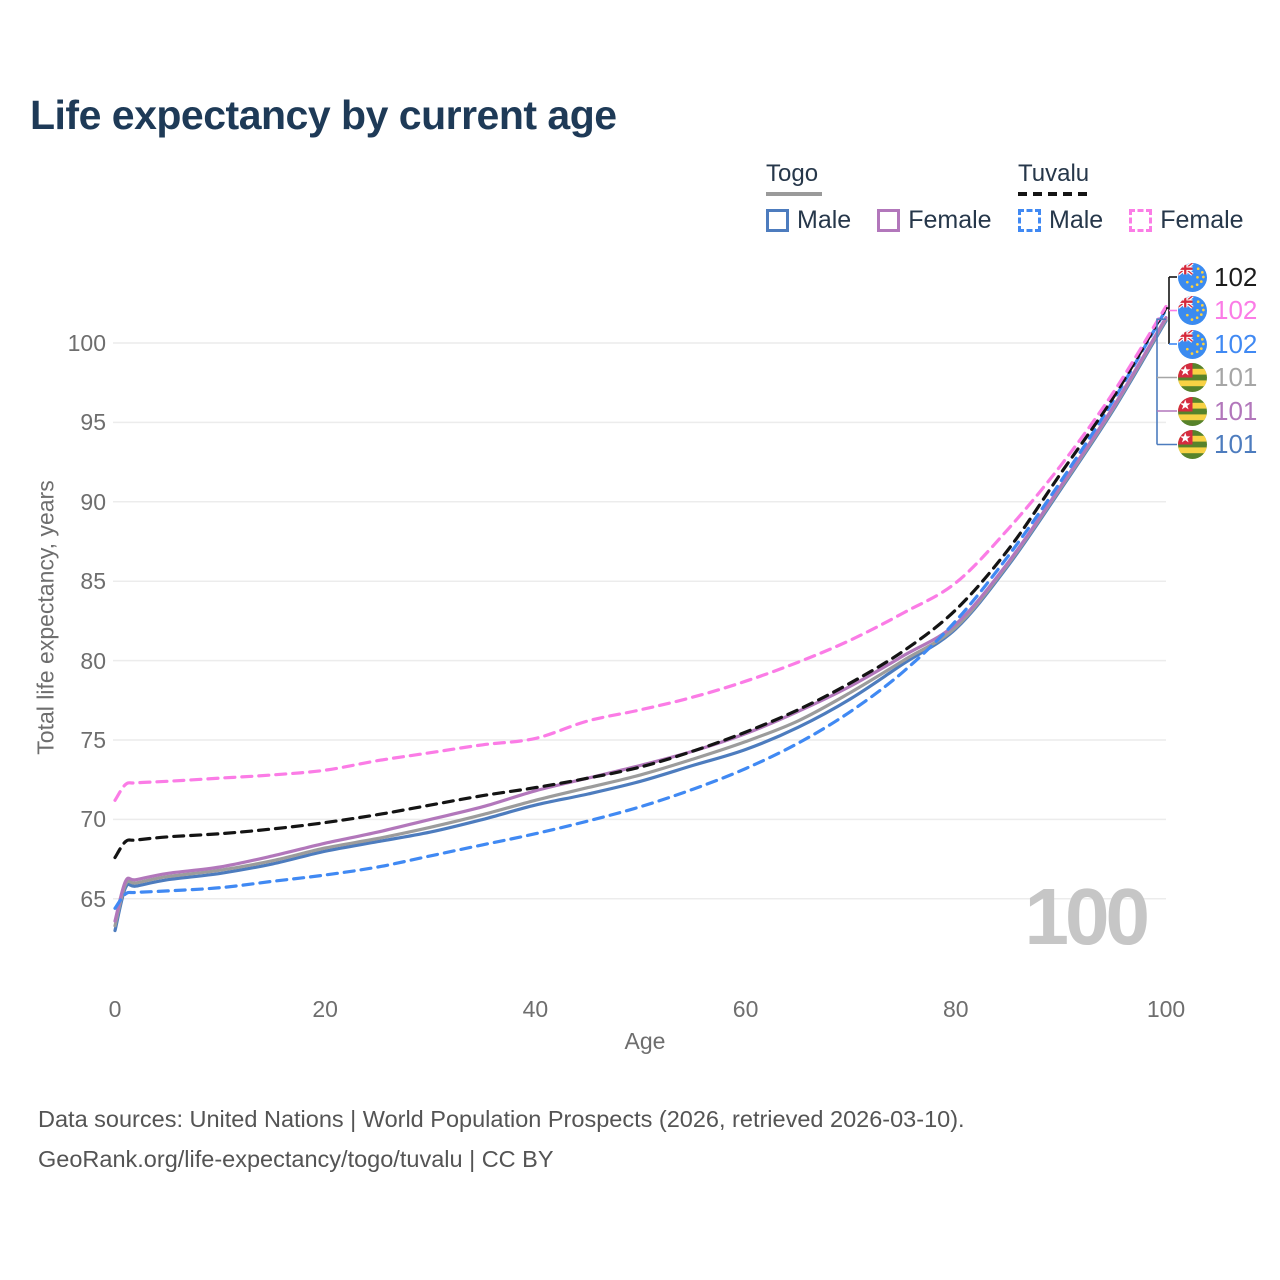 The width and height of the screenshot is (1280, 1280). I want to click on x-axis-title: Age, so click(645, 1041).